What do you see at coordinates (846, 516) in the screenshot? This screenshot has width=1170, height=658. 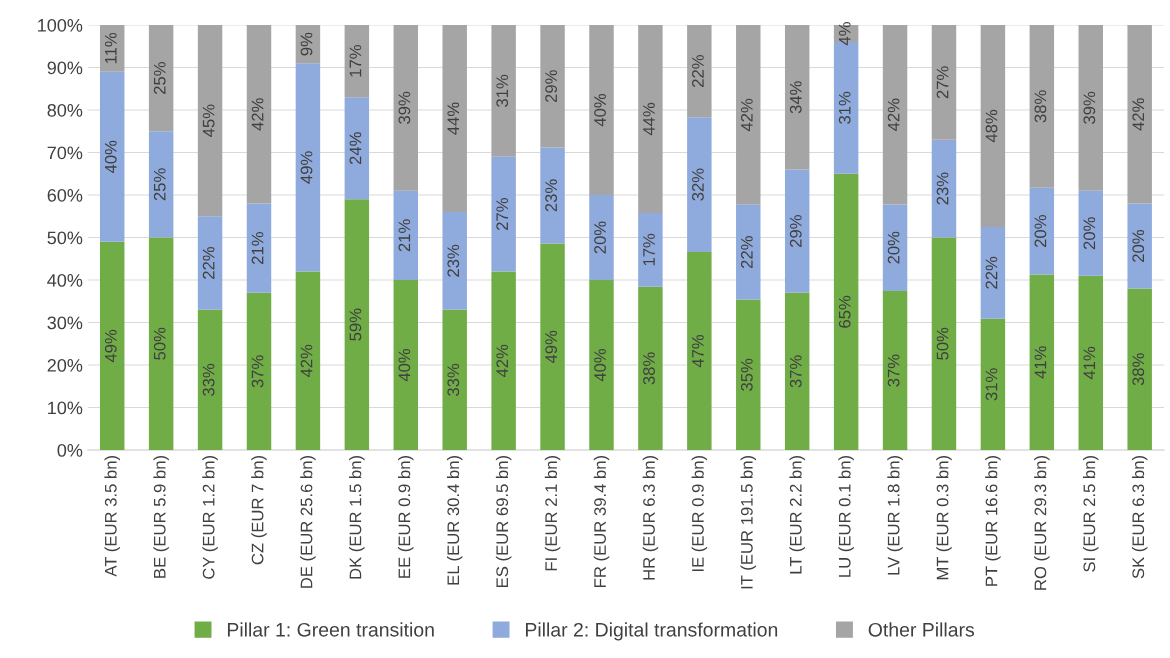 I see `x-tick-label: LU (EUR 0.1 bn)` at bounding box center [846, 516].